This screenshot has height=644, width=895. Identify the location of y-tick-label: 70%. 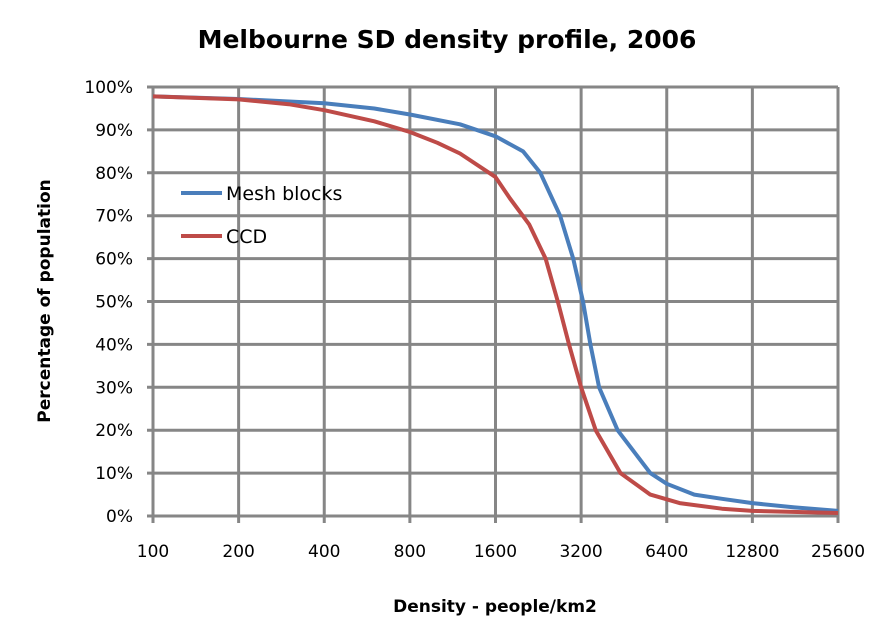
(114, 217).